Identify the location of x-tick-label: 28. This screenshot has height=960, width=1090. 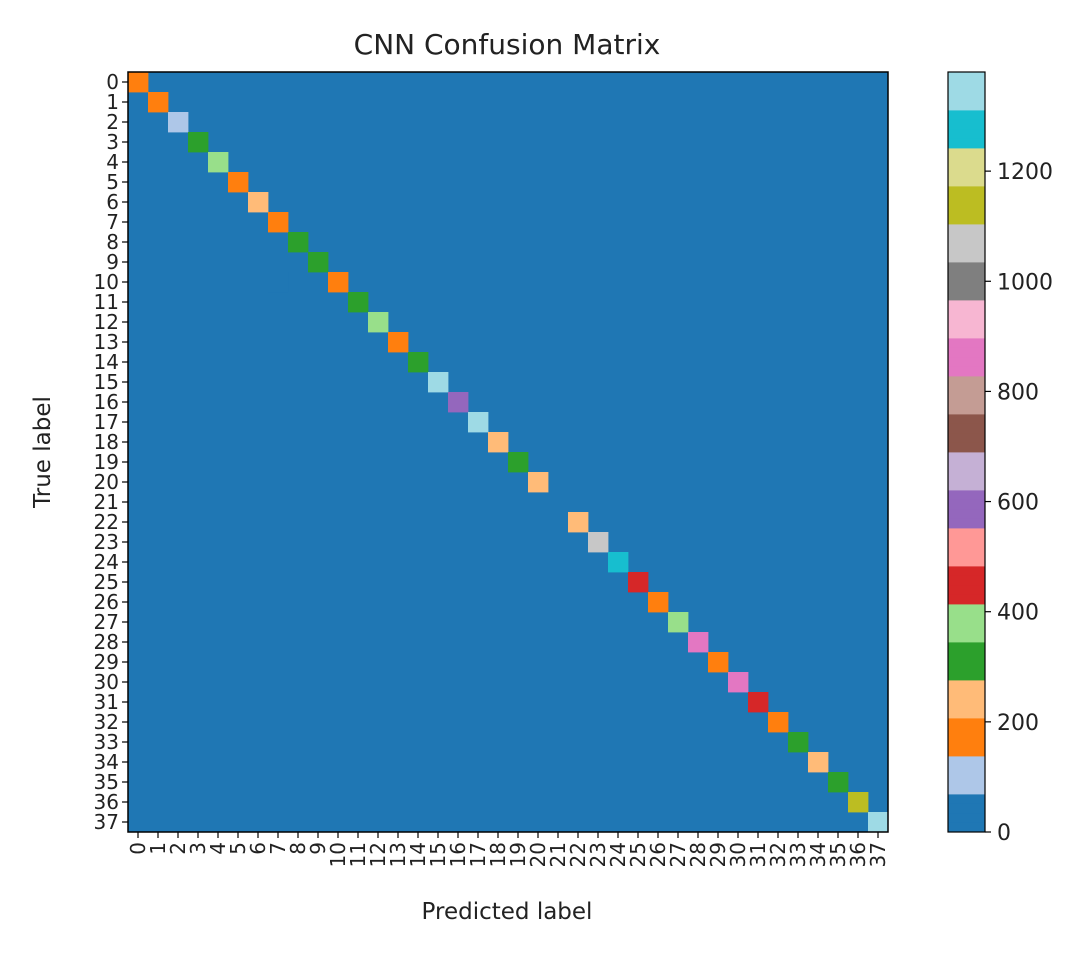
(698, 854).